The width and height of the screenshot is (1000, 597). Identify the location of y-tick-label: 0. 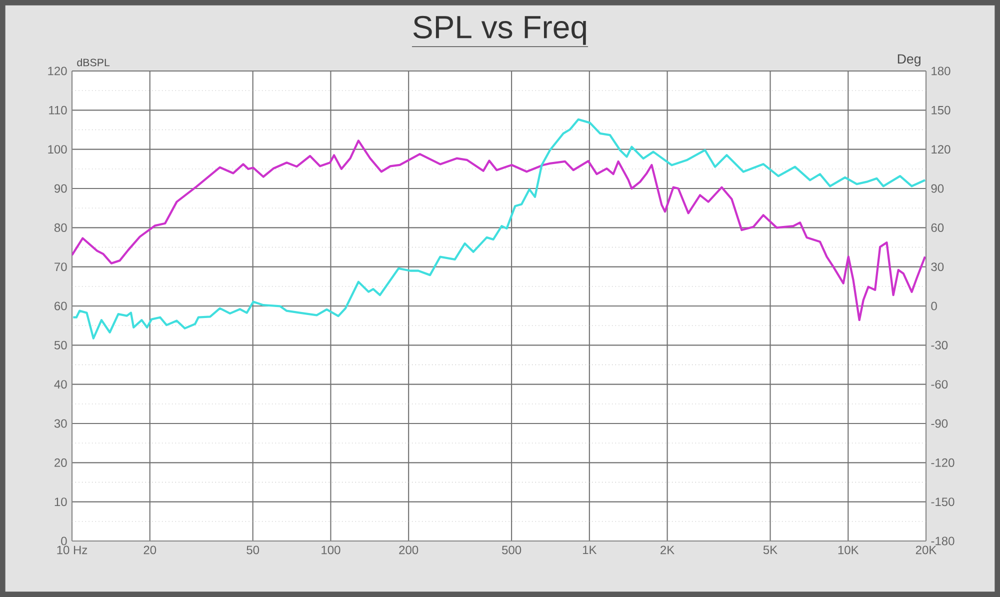
(64, 541).